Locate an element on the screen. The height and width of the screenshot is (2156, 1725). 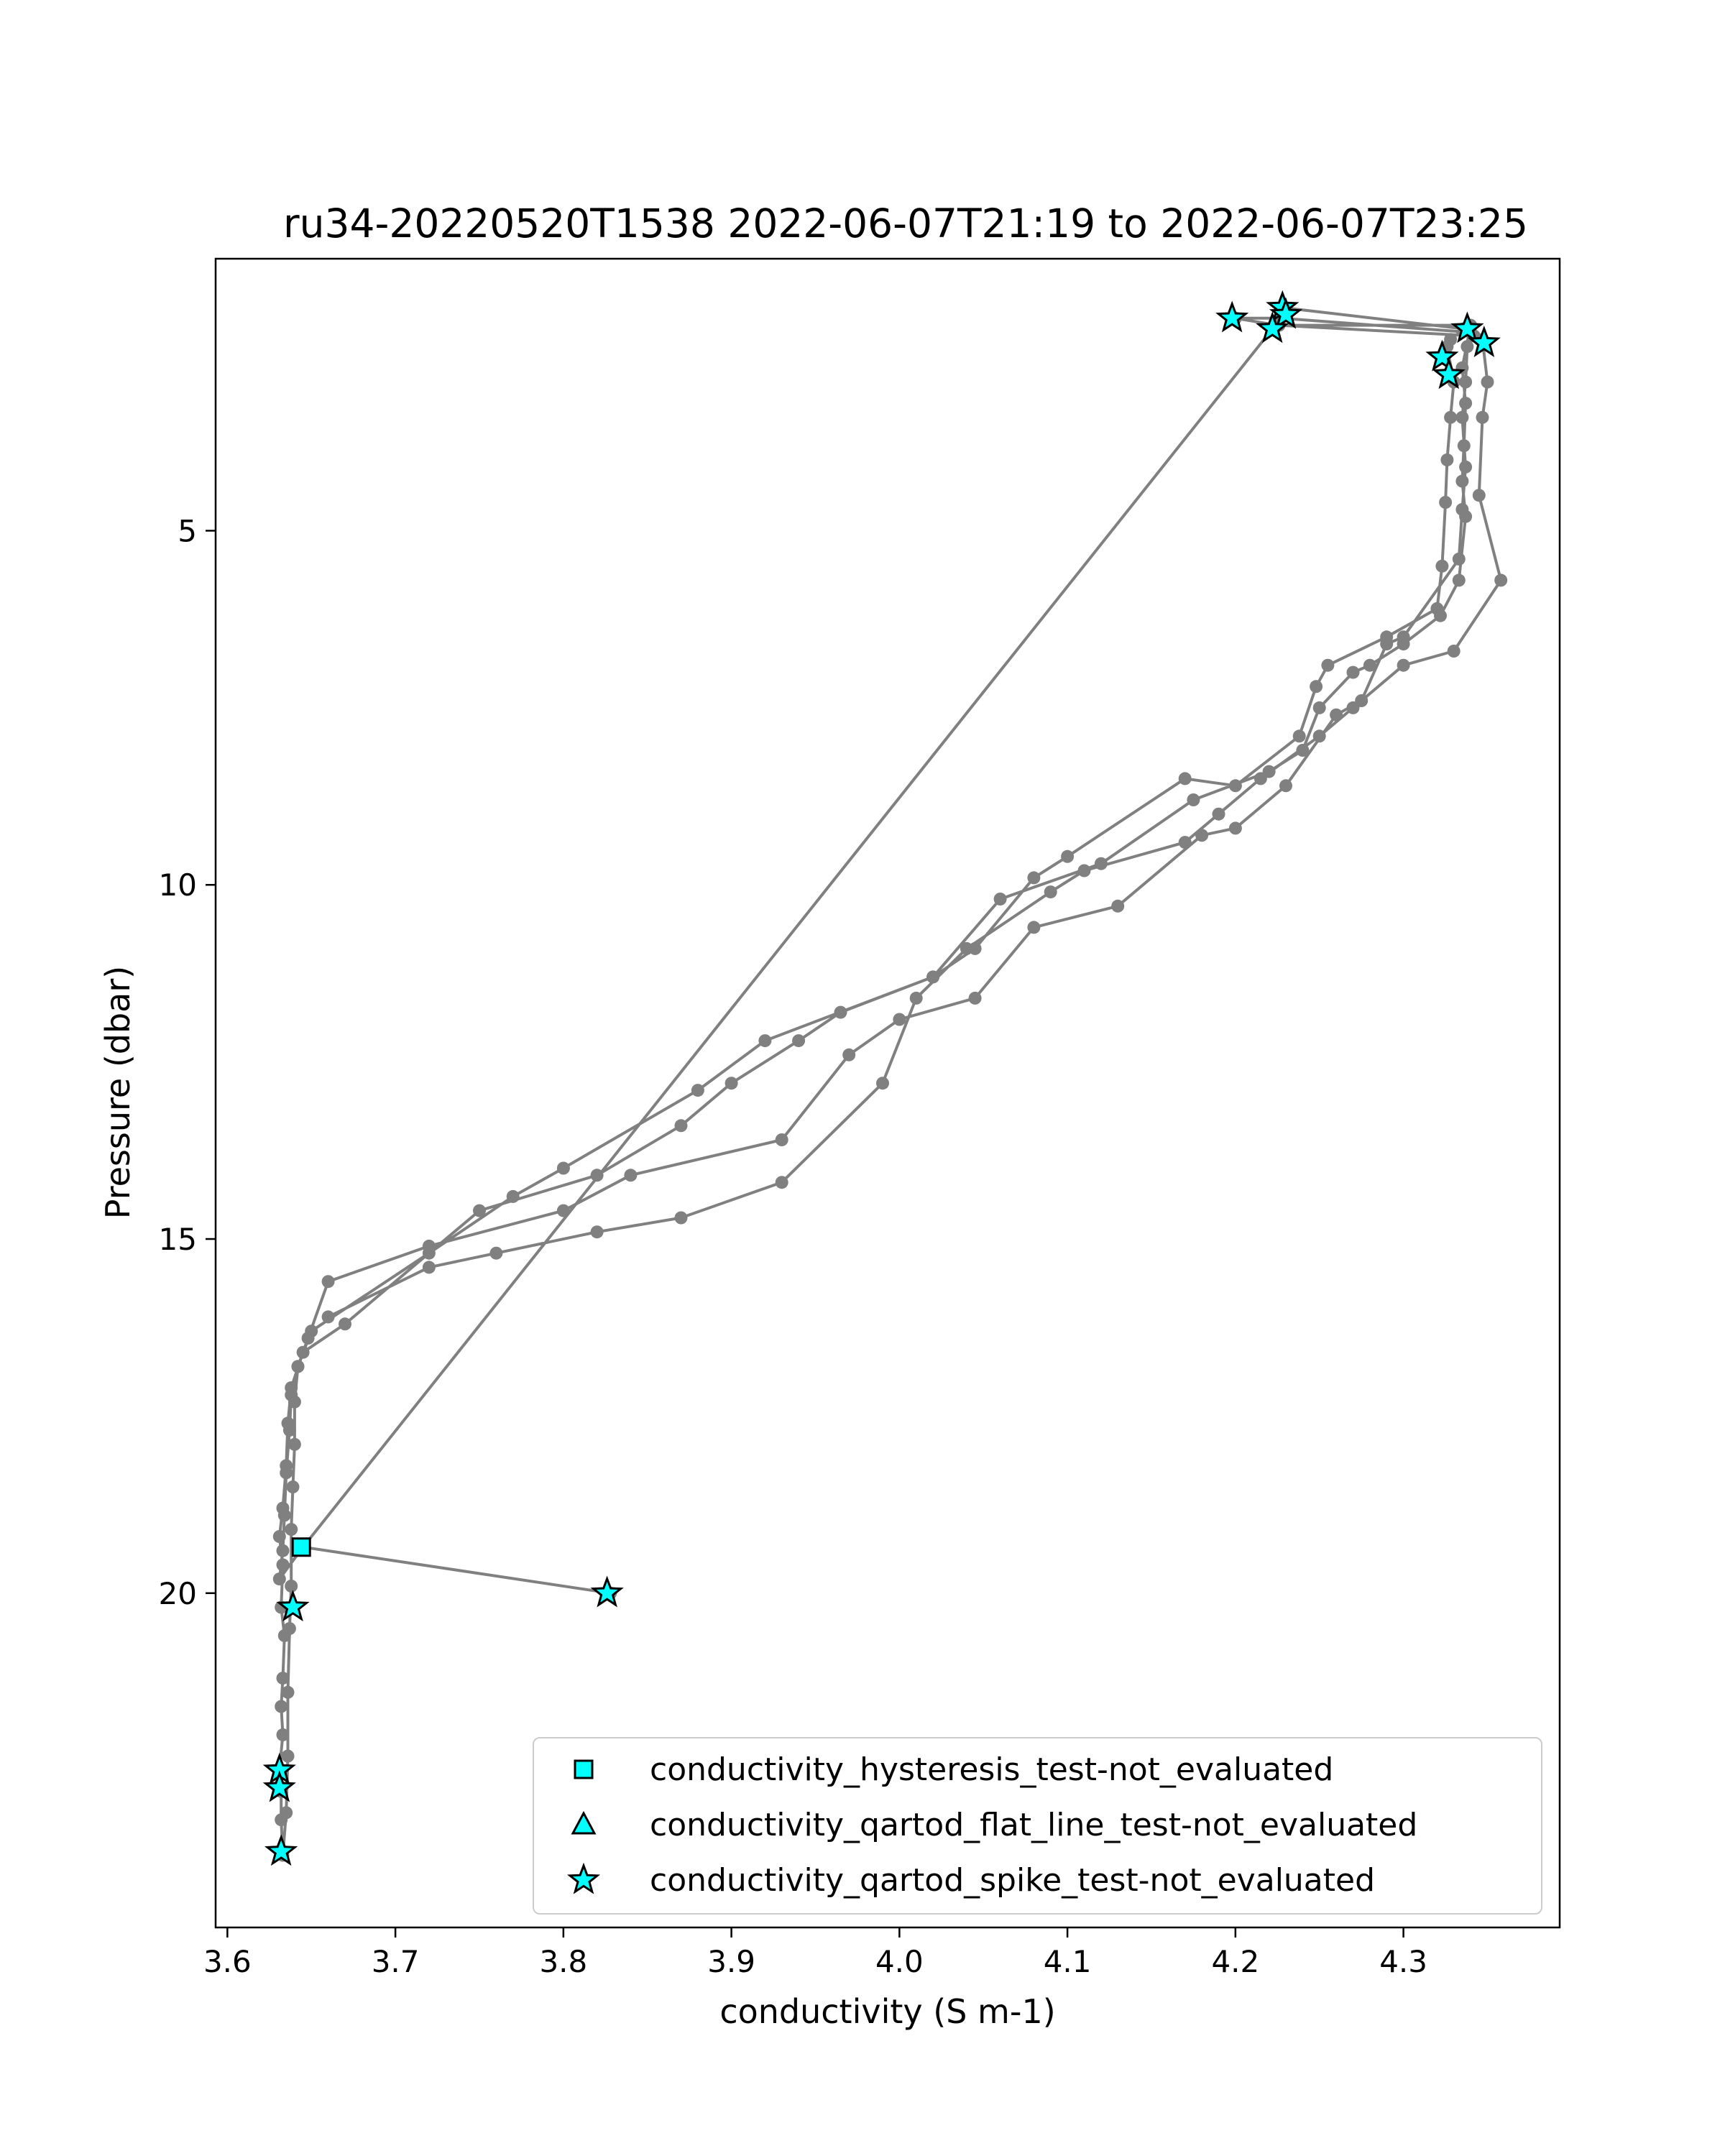
y-axis-label: Pressure (dbar) is located at coordinates (117, 1093).